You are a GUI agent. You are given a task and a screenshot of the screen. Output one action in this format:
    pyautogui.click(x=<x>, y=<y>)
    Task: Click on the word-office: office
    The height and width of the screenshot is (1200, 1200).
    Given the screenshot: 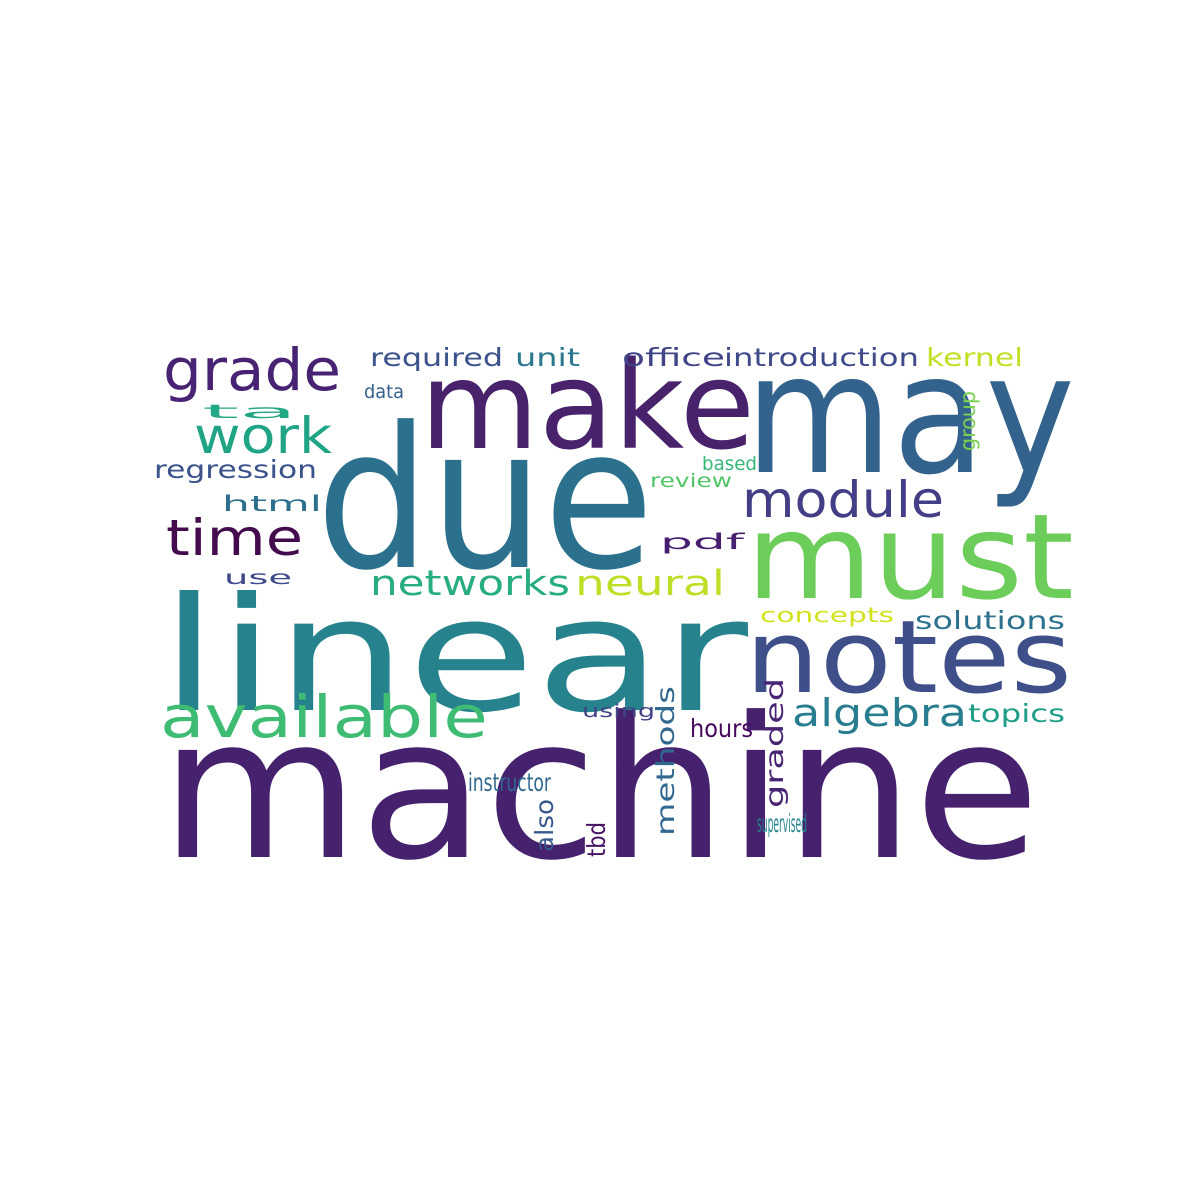 What is the action you would take?
    pyautogui.click(x=673, y=357)
    